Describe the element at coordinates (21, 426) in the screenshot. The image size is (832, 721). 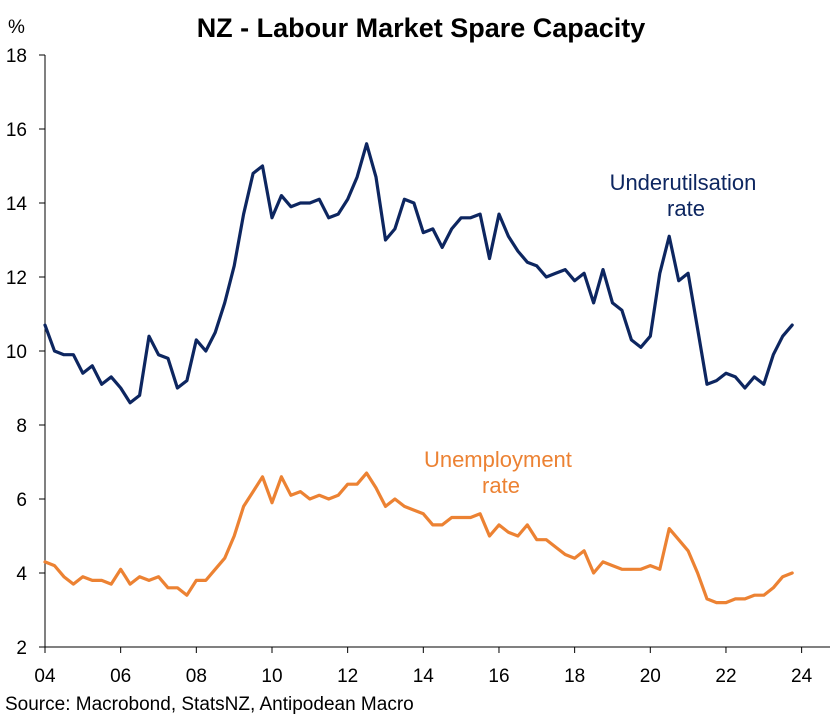
I see `y-tick-label: 8` at that location.